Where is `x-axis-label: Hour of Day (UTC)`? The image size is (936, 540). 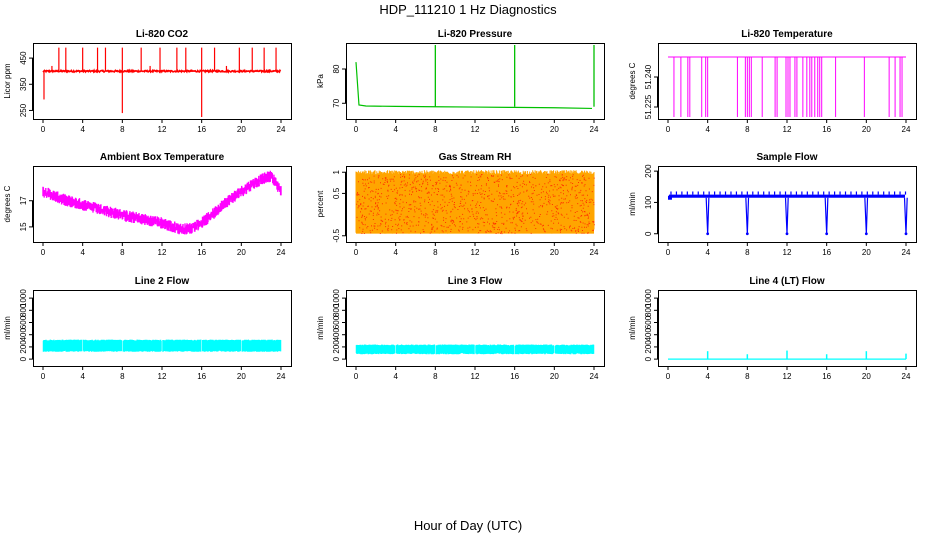
x-axis-label: Hour of Day (UTC) is located at coordinates (468, 525).